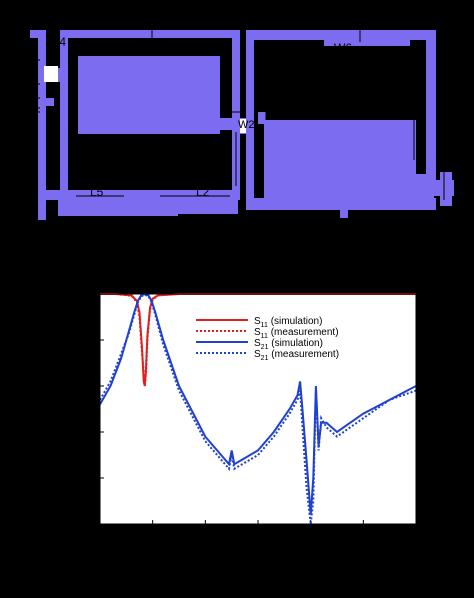  What do you see at coordinates (243, 10) in the screenshot?
I see `label-s: s` at bounding box center [243, 10].